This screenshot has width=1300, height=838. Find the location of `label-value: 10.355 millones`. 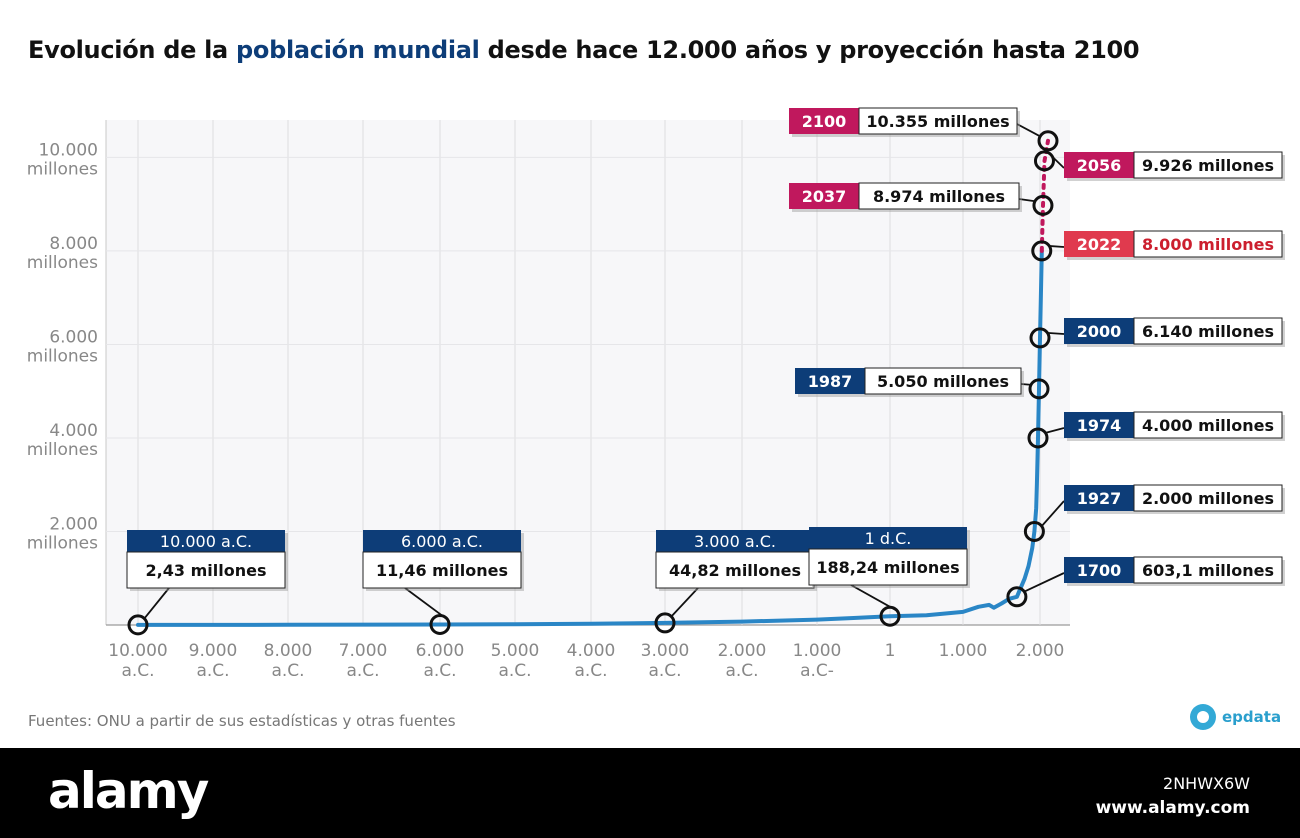

label-value: 10.355 millones is located at coordinates (937, 121).